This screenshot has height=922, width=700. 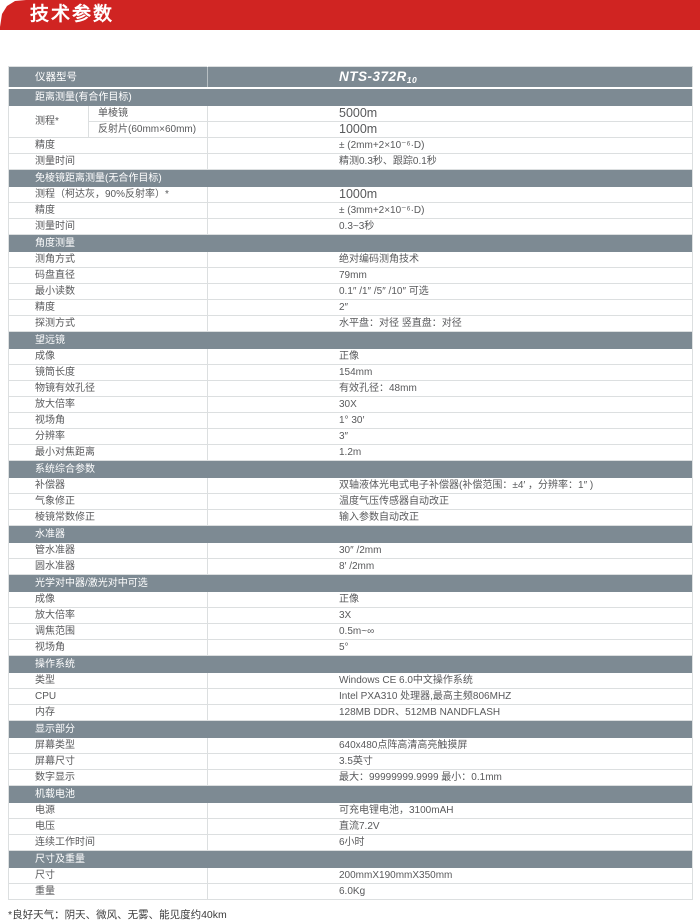 I want to click on row-value: 精测0.3秒、跟踪0.1秒, so click(x=450, y=161).